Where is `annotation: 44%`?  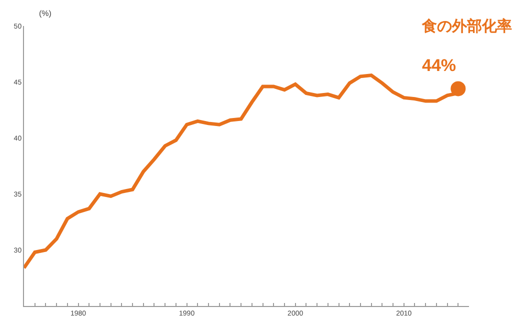 annotation: 44% is located at coordinates (439, 65).